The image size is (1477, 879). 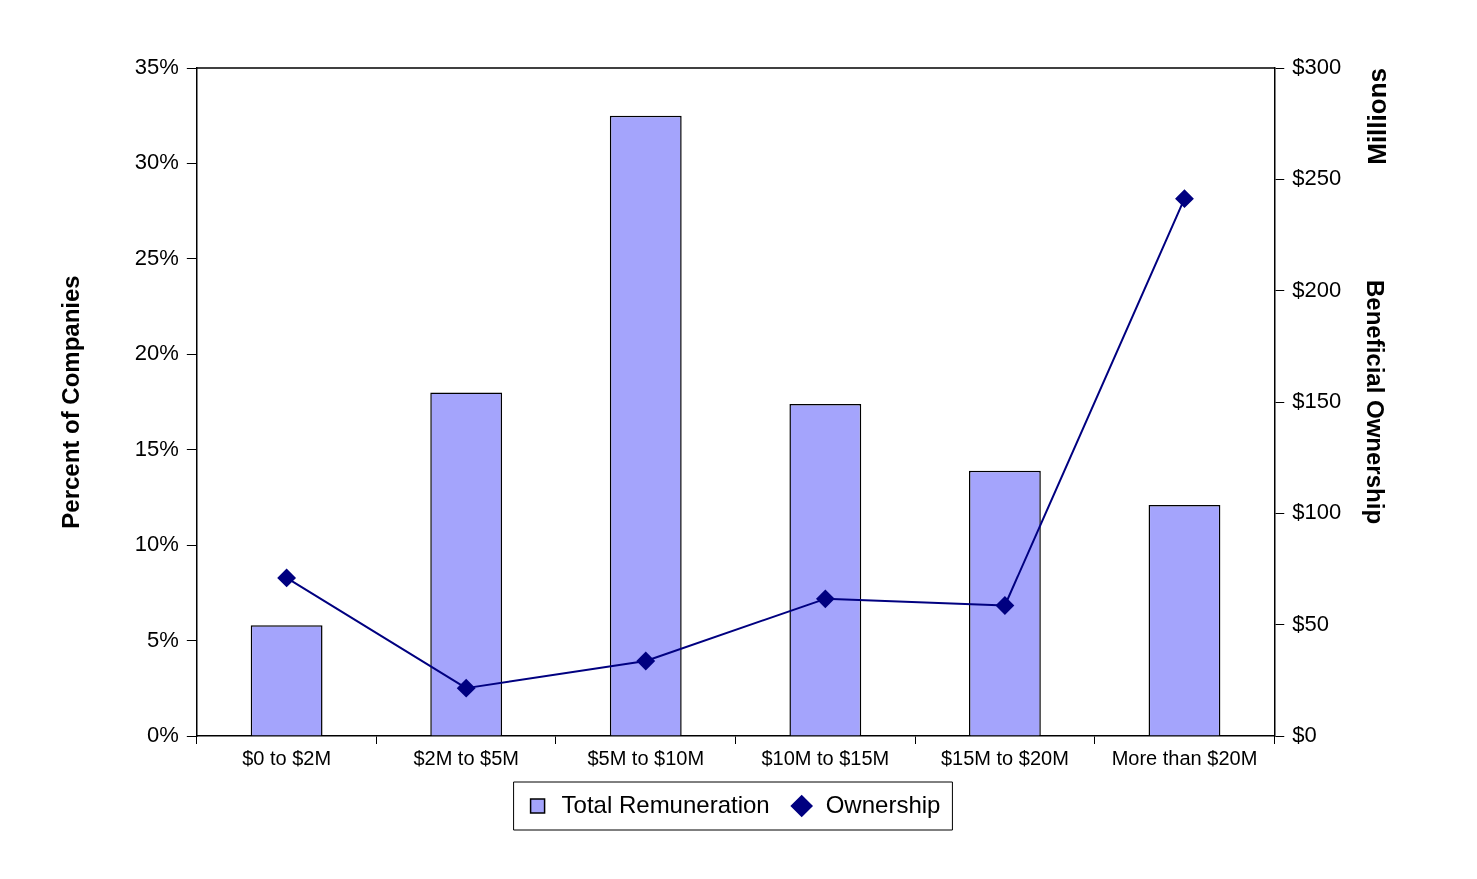 I want to click on y2-tick-label: $150, so click(x=1317, y=401).